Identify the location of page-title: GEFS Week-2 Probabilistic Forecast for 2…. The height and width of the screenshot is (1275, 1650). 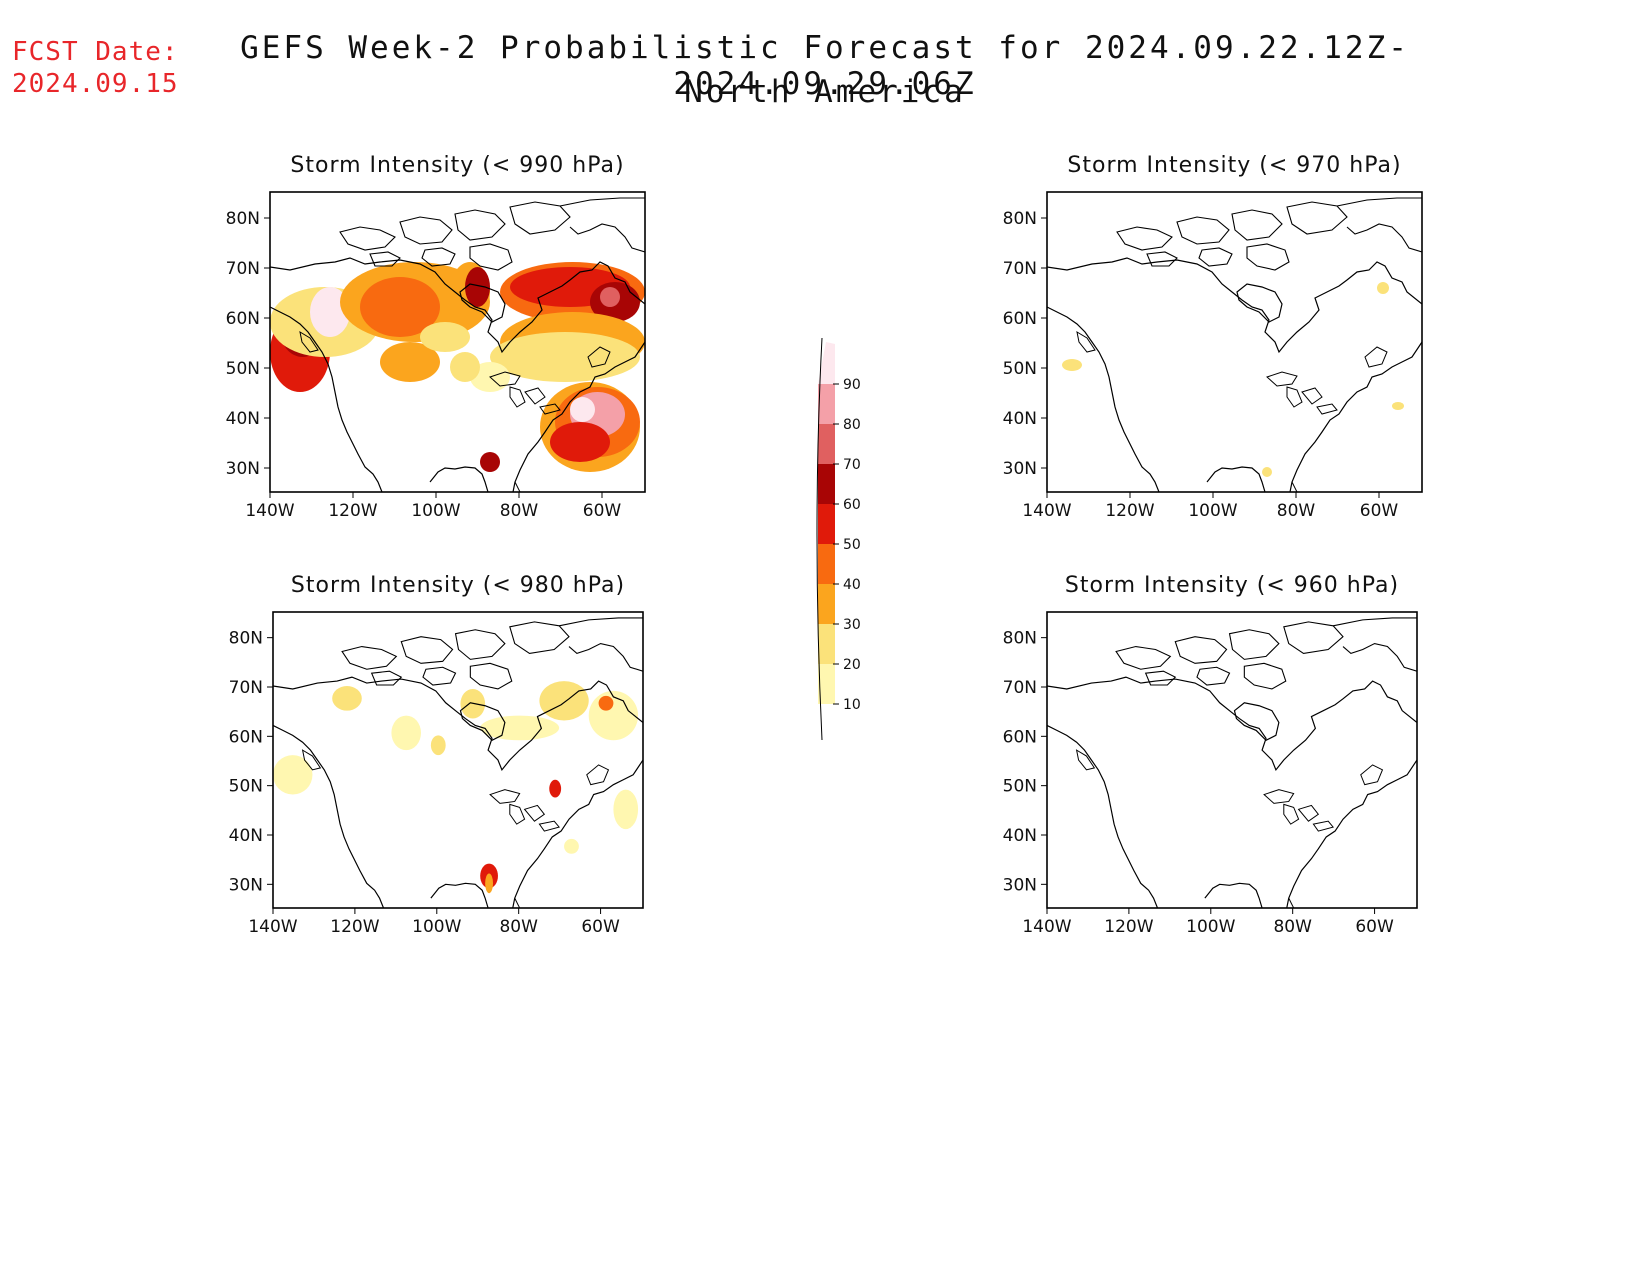
(825, 66).